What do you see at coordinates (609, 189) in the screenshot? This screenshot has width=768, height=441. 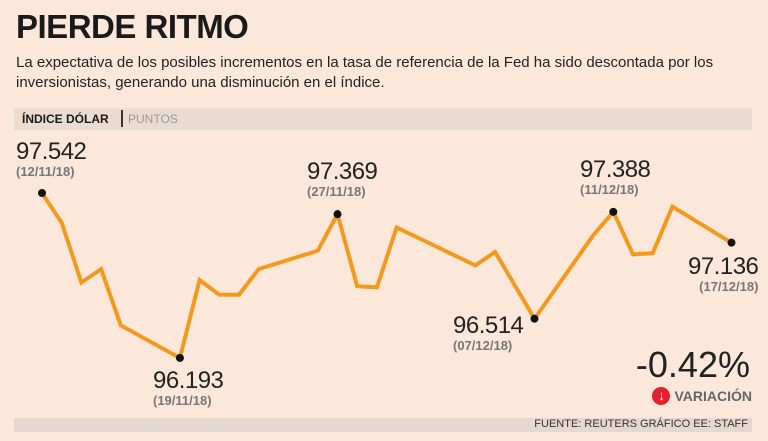 I see `annotation-date: (11/12/18)` at bounding box center [609, 189].